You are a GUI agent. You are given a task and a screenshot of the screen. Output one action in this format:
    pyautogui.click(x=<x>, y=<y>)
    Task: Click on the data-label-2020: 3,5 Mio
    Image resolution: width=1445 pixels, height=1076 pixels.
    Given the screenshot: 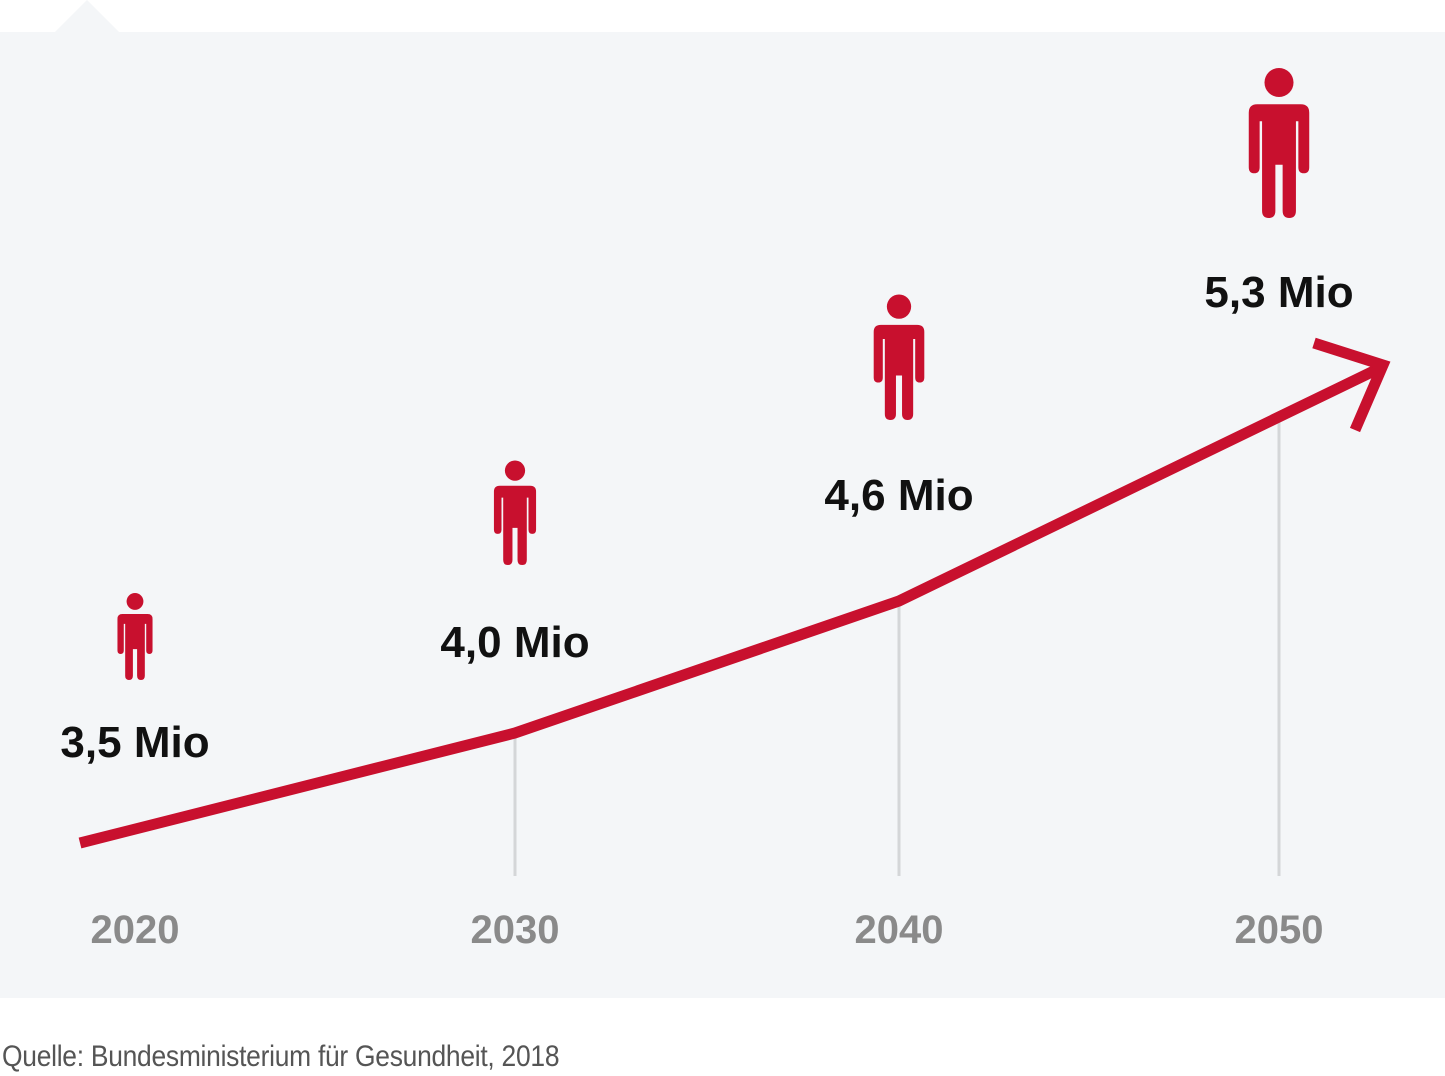 What is the action you would take?
    pyautogui.click(x=134, y=742)
    